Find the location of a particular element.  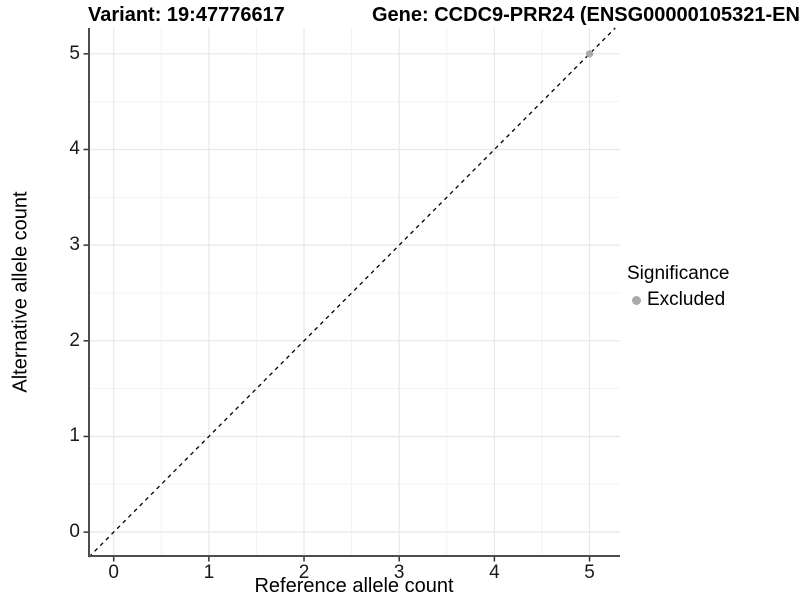

y-tick-label: 5 is located at coordinates (74, 53).